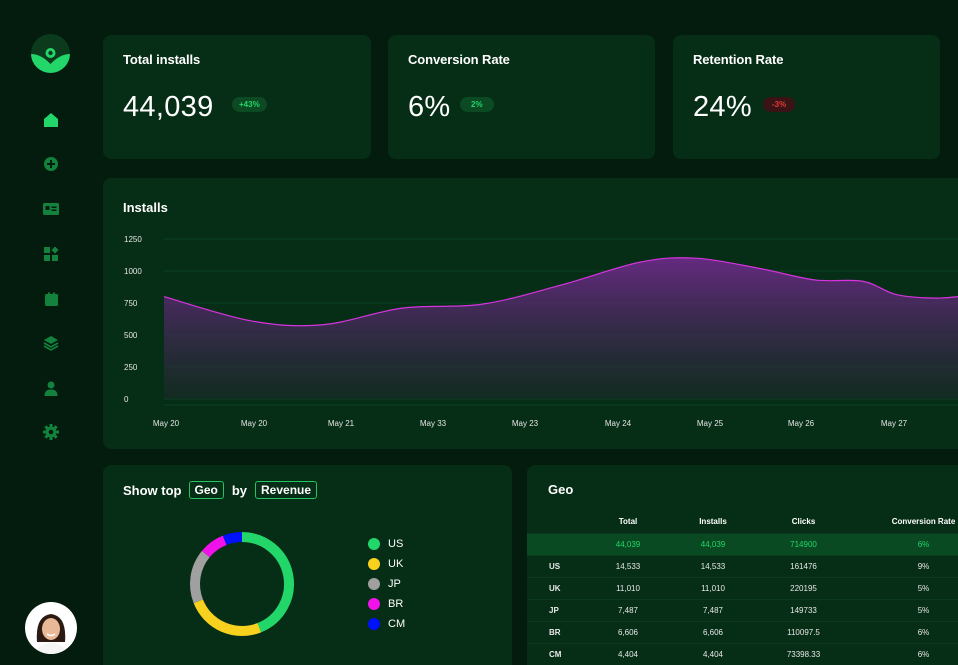 This screenshot has height=665, width=958. What do you see at coordinates (286, 490) in the screenshot?
I see `metric-select: Revenue` at bounding box center [286, 490].